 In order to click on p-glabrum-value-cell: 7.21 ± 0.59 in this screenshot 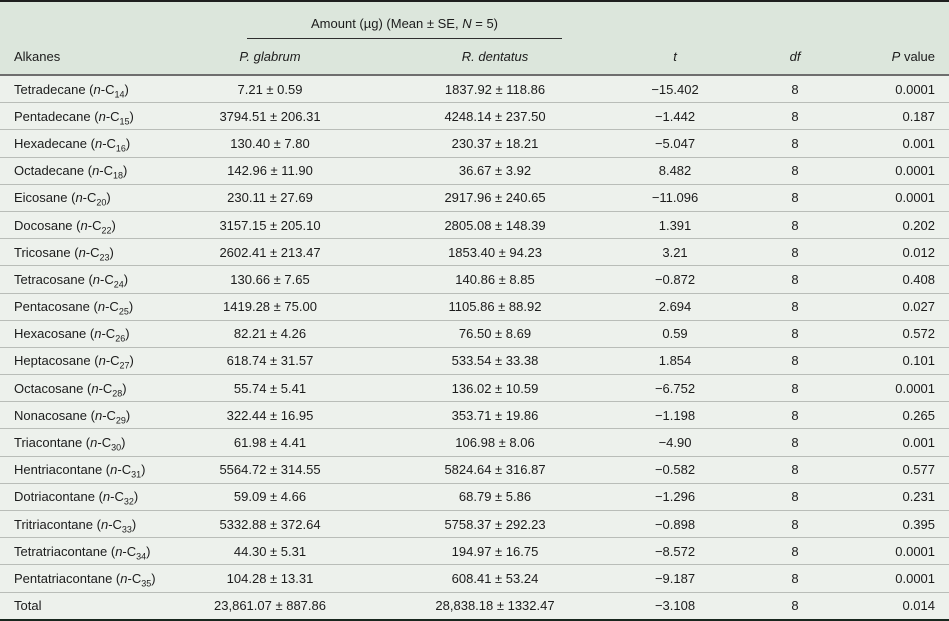, I will do `click(270, 88)`.